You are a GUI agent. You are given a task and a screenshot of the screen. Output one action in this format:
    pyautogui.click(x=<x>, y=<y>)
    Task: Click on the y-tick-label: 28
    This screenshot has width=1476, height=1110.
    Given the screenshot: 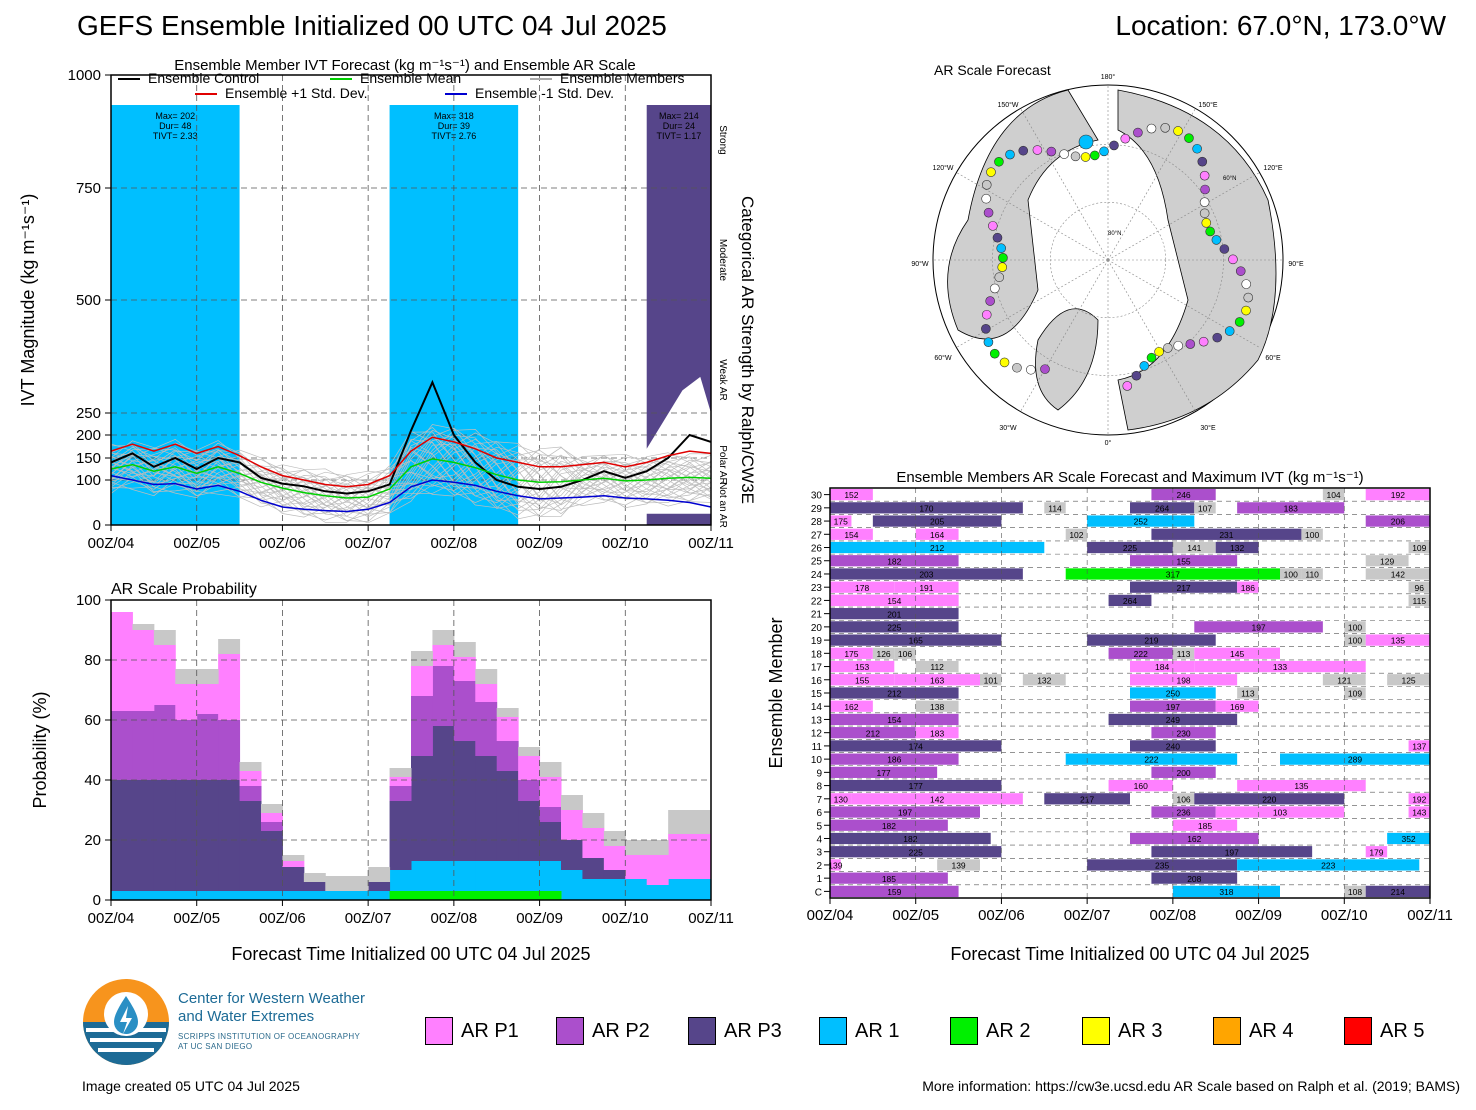 What is the action you would take?
    pyautogui.click(x=817, y=522)
    